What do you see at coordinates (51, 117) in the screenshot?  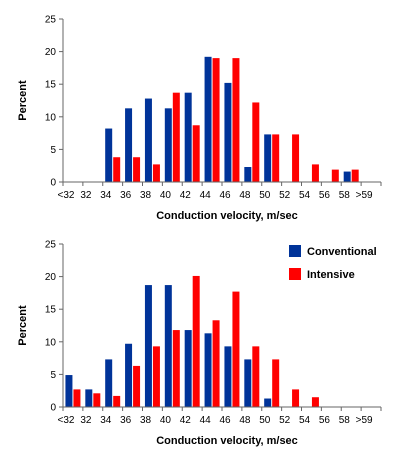 I see `top-y-tick-label: 10` at bounding box center [51, 117].